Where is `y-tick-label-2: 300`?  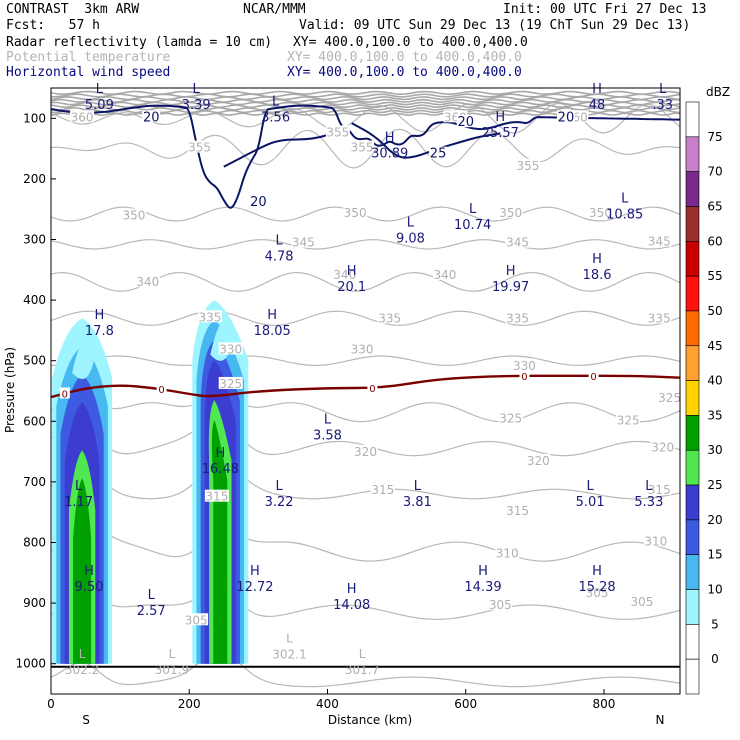
y-tick-label-2: 300 is located at coordinates (34, 240).